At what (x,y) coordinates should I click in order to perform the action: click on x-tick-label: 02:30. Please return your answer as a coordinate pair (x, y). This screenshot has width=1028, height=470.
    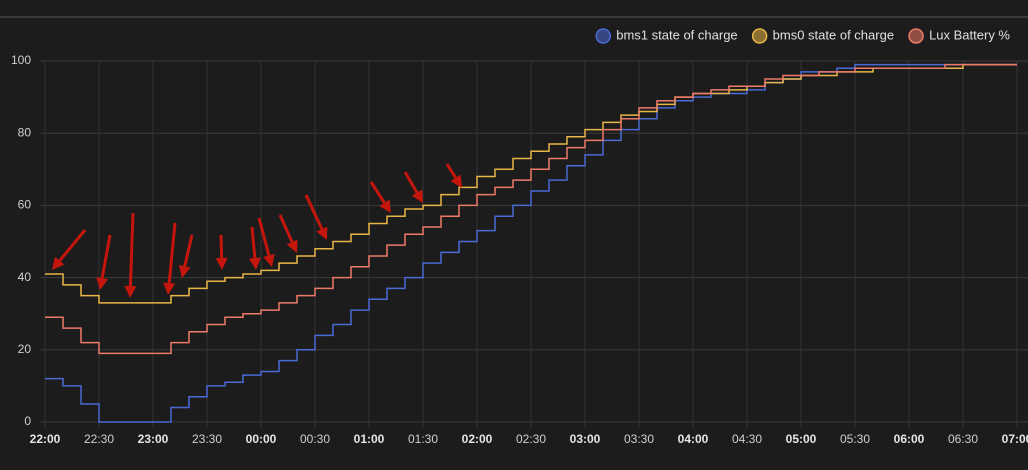
    Looking at the image, I should click on (531, 439).